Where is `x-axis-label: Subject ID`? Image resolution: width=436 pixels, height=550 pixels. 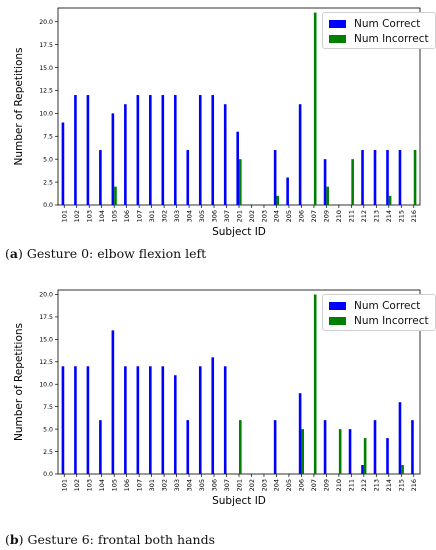 x-axis-label: Subject ID is located at coordinates (239, 232).